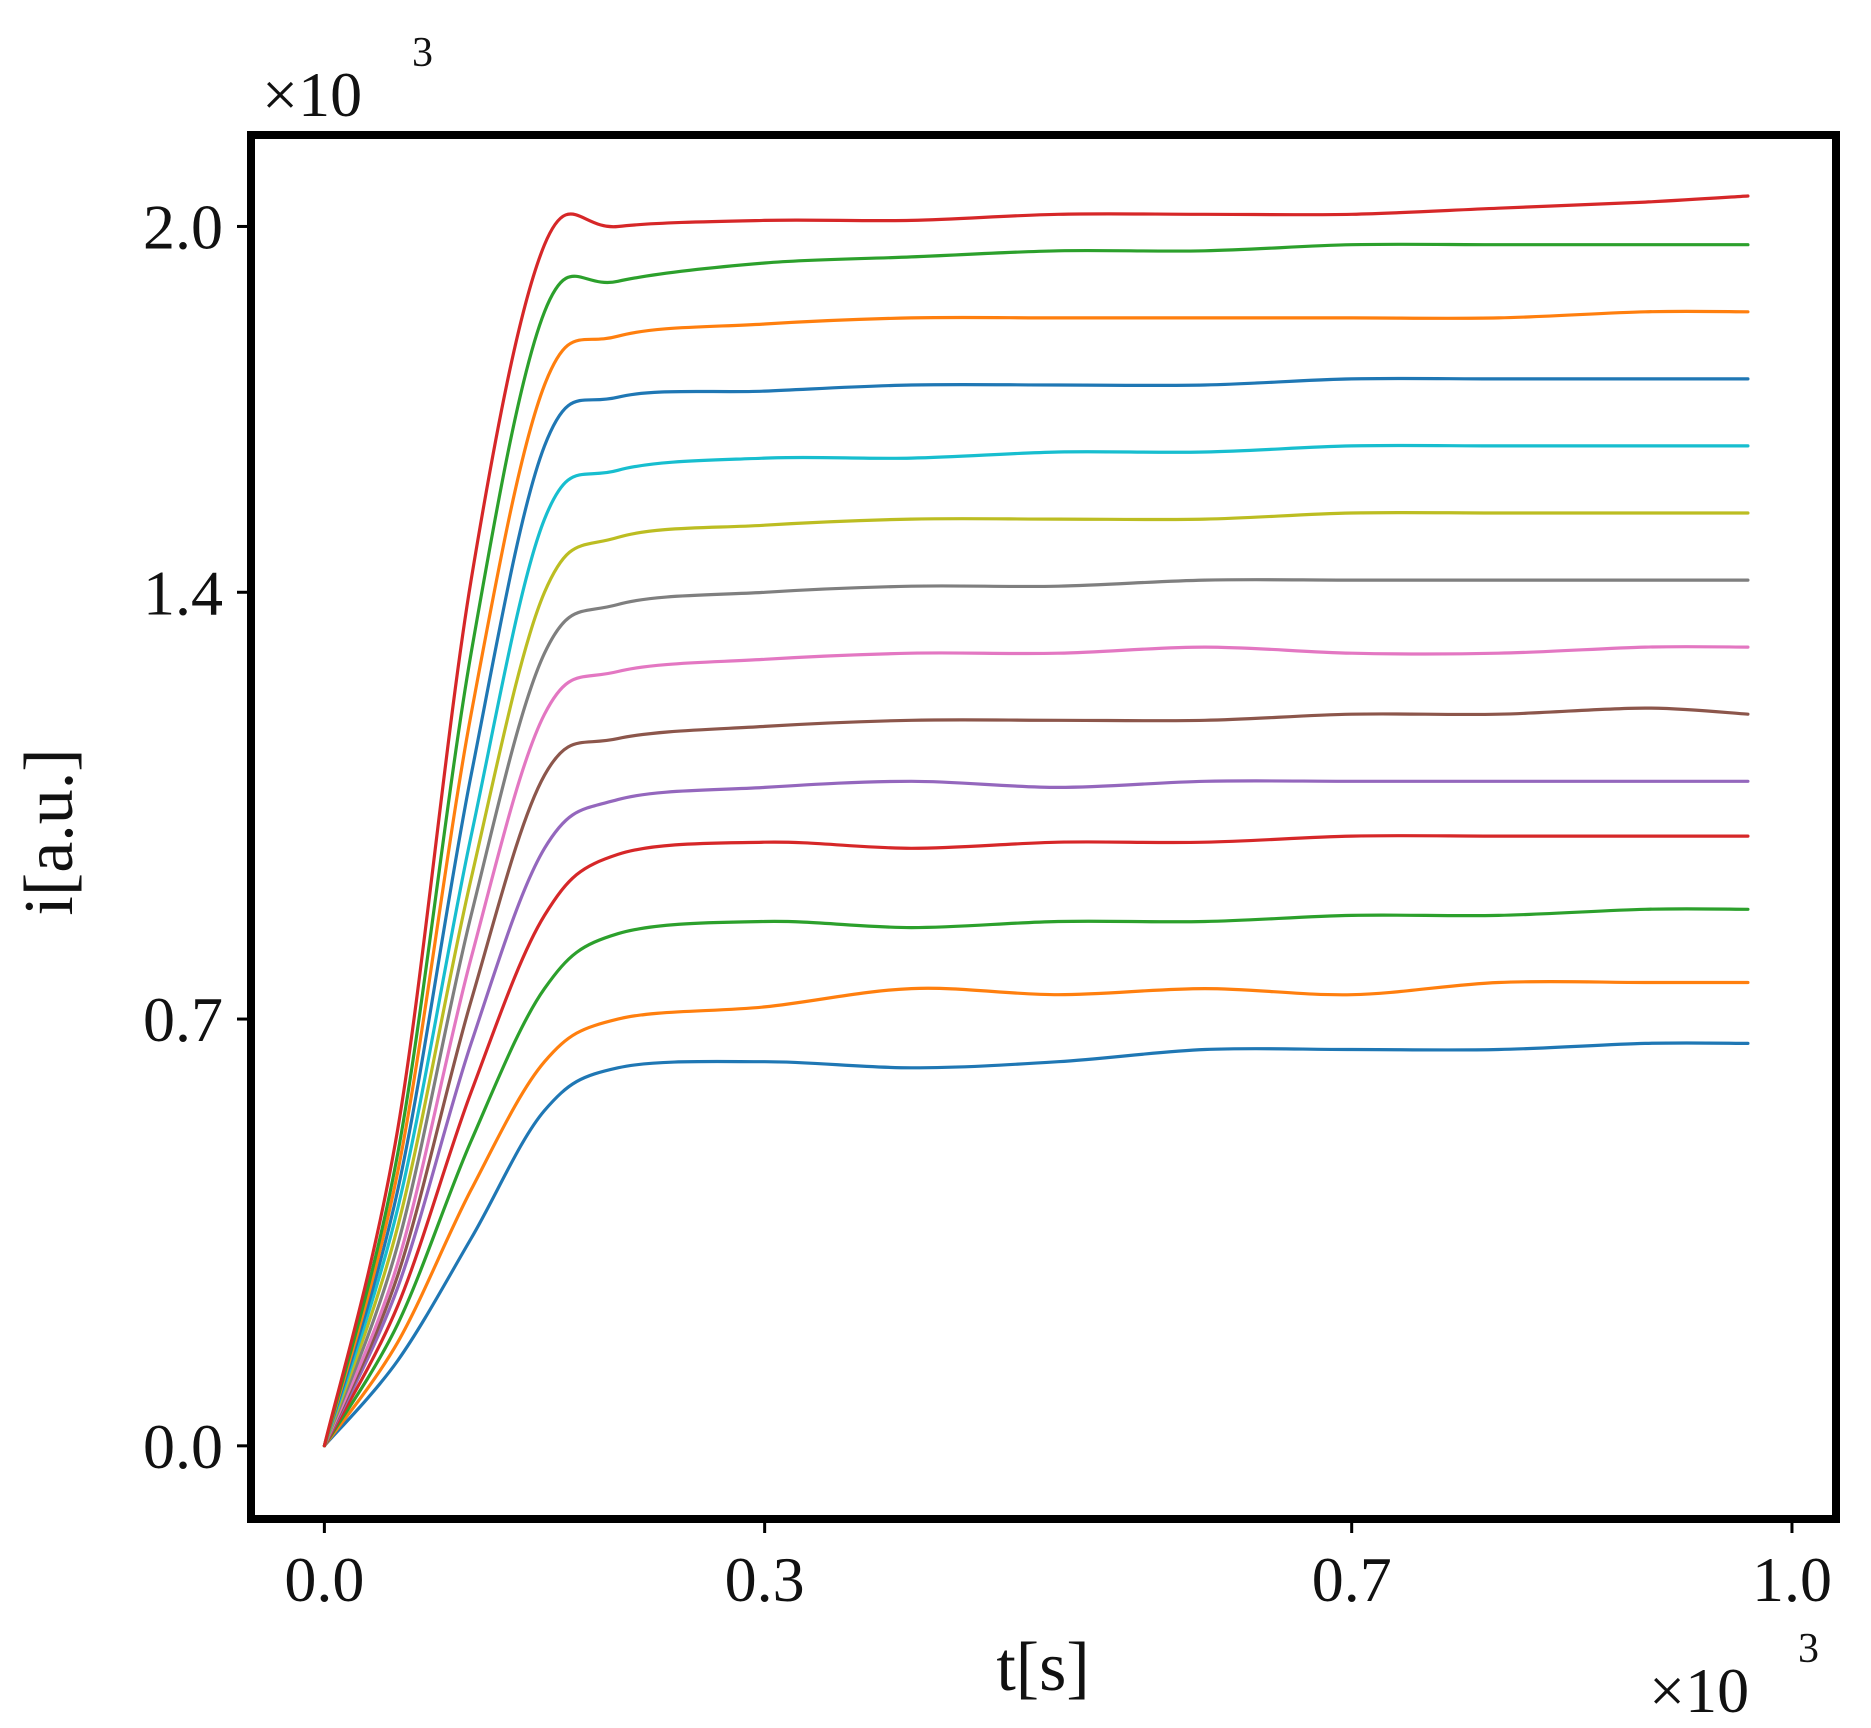 Image resolution: width=1871 pixels, height=1728 pixels. Describe the element at coordinates (765, 1579) in the screenshot. I see `x-tick-label: 0.3` at that location.